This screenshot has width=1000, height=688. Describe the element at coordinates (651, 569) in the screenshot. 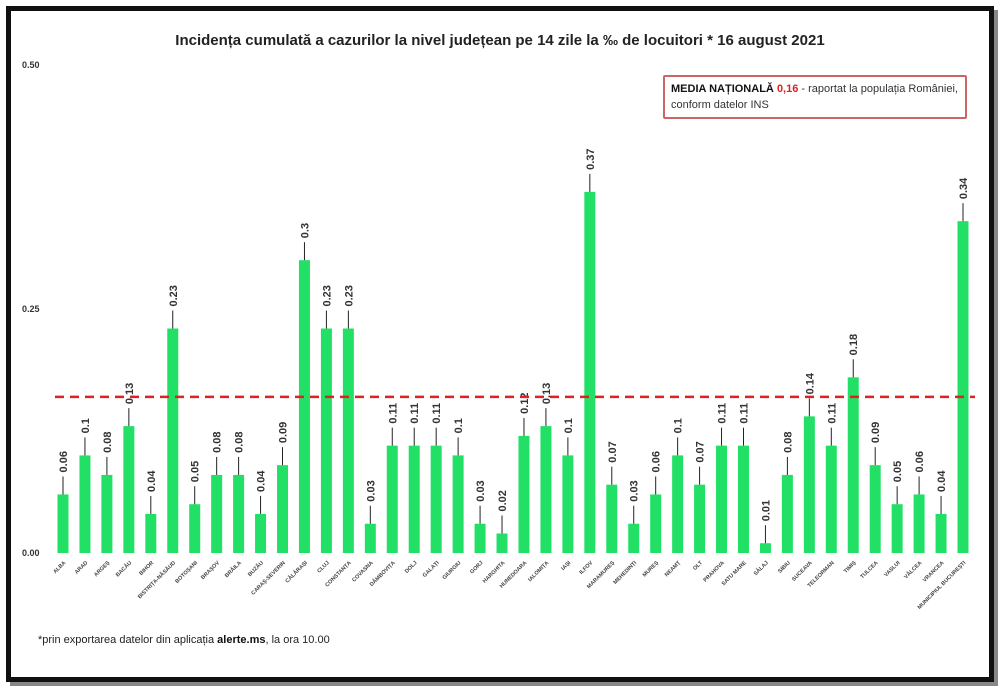

I see `category-label: MUREȘ` at that location.